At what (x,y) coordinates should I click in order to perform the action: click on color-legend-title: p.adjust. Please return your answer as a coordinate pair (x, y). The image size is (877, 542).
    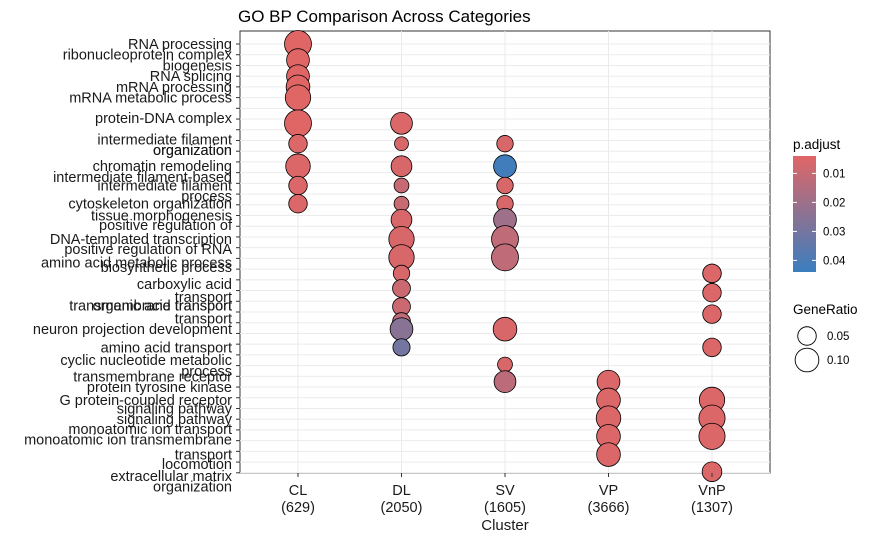
    Looking at the image, I should click on (817, 144).